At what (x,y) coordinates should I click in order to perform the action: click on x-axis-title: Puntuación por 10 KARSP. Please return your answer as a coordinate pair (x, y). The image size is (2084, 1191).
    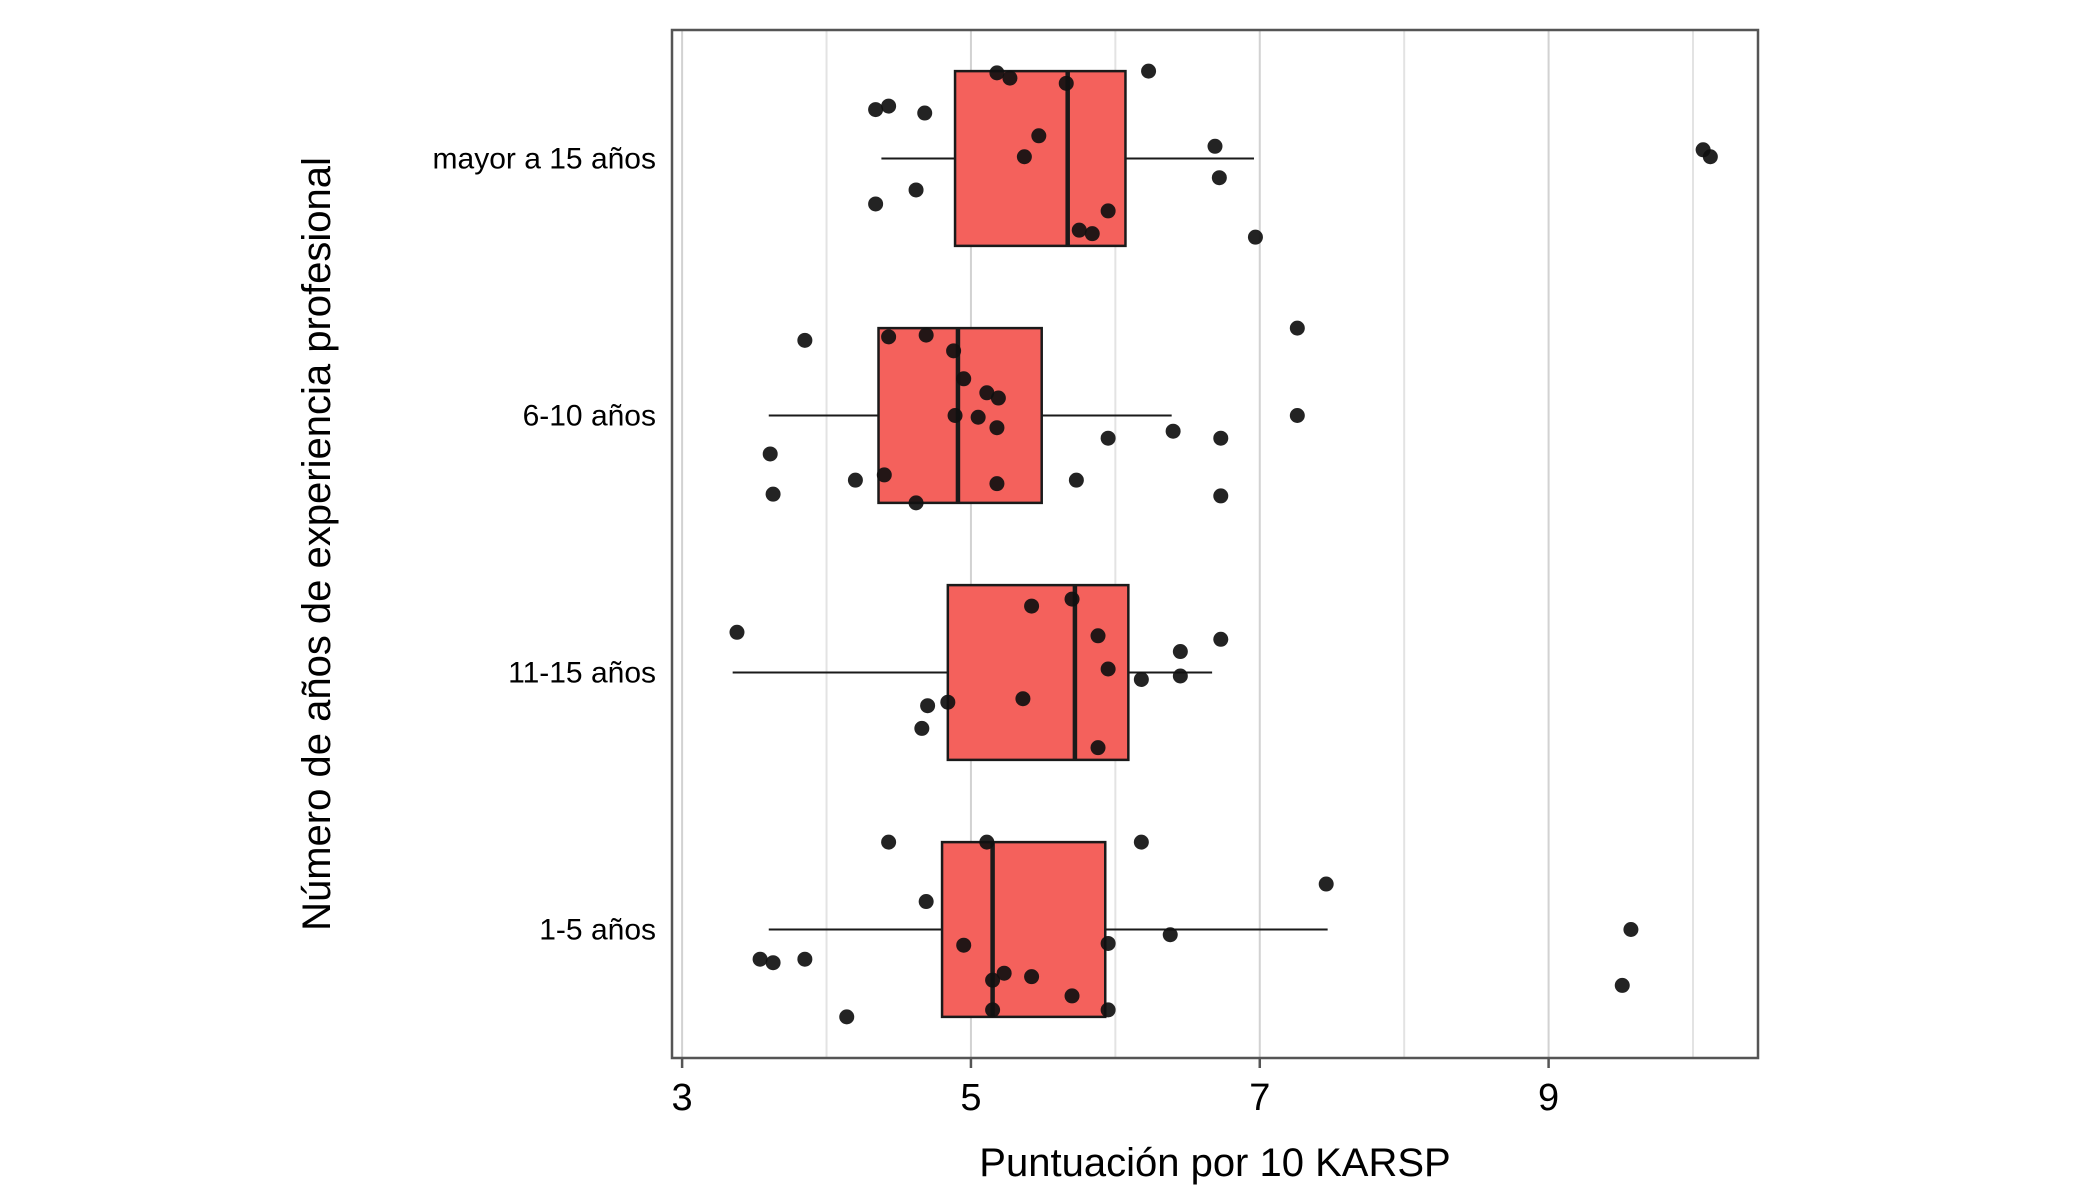
    Looking at the image, I should click on (1214, 1163).